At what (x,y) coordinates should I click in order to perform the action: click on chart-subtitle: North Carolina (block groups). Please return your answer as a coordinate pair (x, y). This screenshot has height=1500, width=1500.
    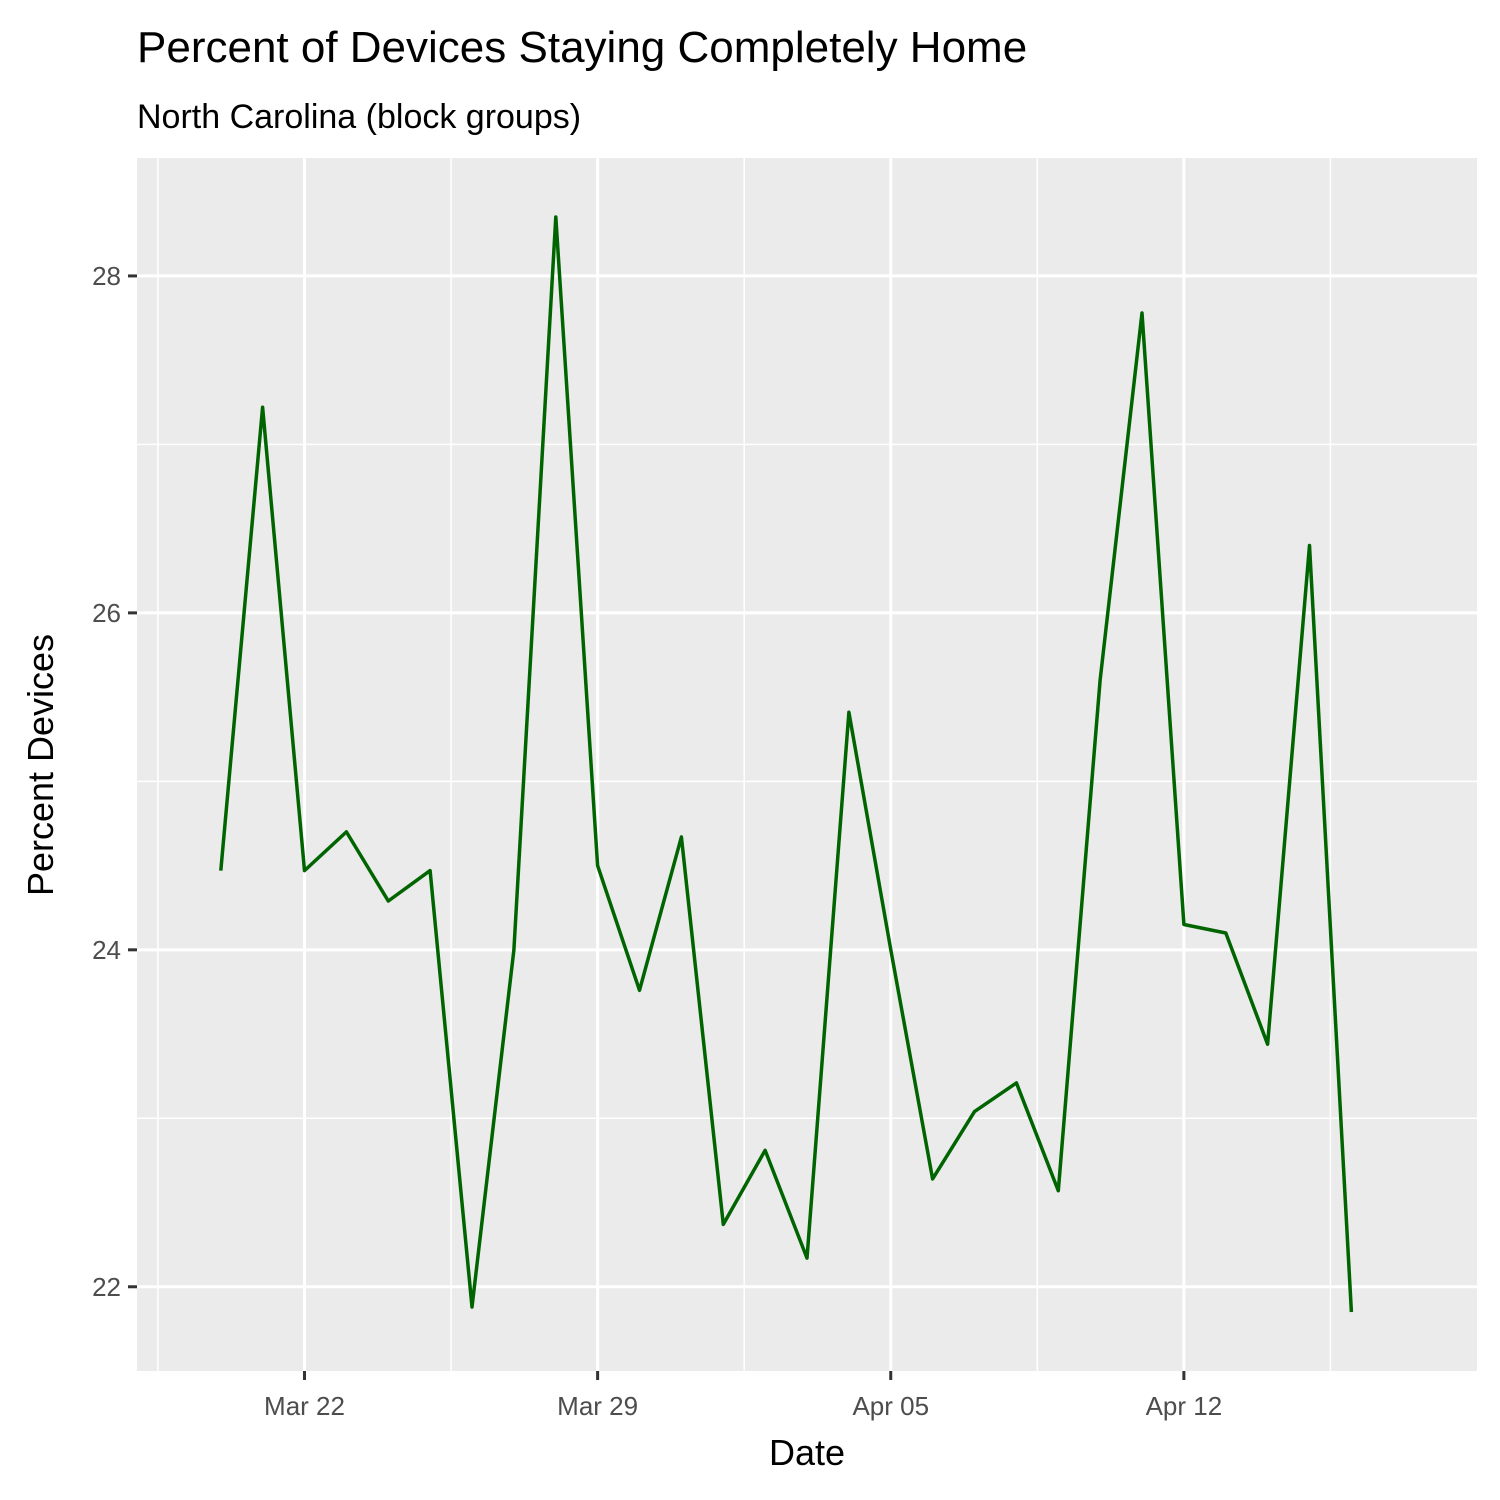
    Looking at the image, I should click on (359, 117).